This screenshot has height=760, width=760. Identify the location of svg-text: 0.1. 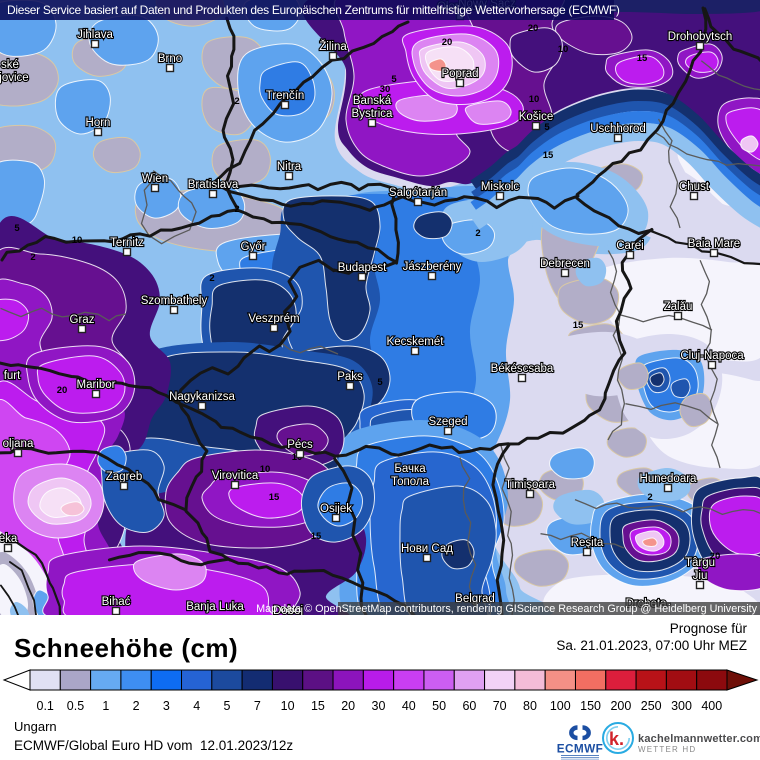
(45, 706).